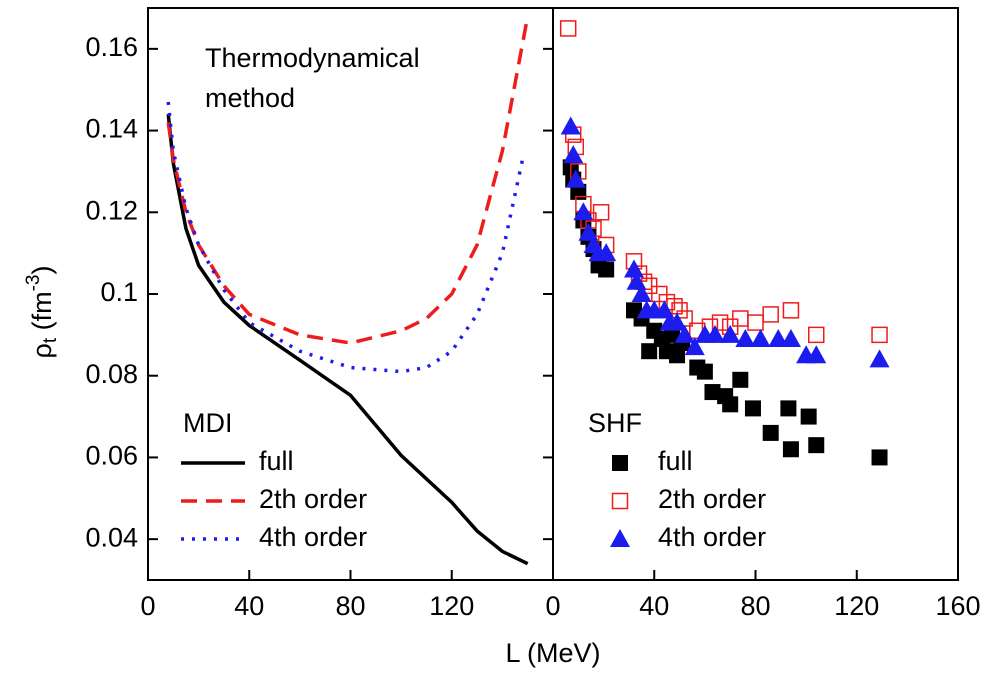  I want to click on y-tick-label: 0.14, so click(111, 129).